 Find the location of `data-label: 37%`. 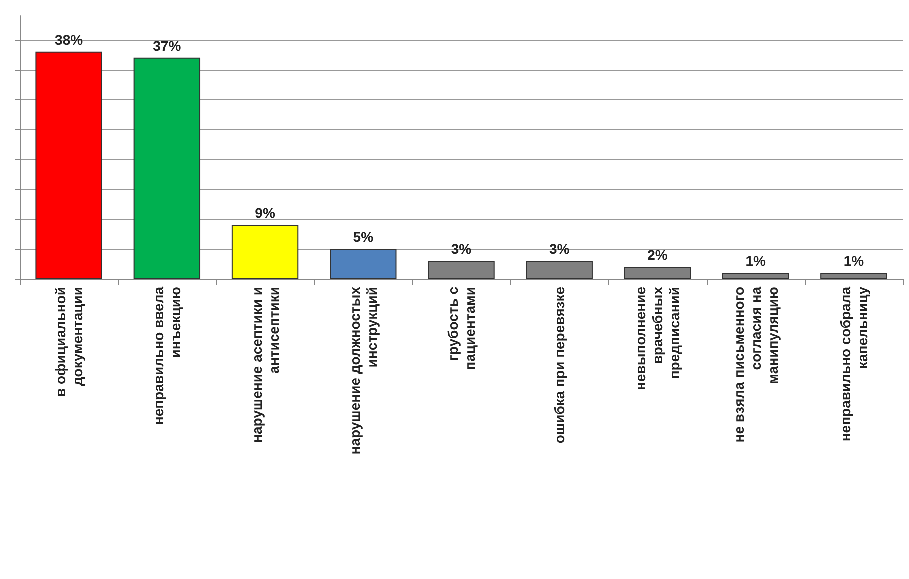

data-label: 37% is located at coordinates (167, 46).